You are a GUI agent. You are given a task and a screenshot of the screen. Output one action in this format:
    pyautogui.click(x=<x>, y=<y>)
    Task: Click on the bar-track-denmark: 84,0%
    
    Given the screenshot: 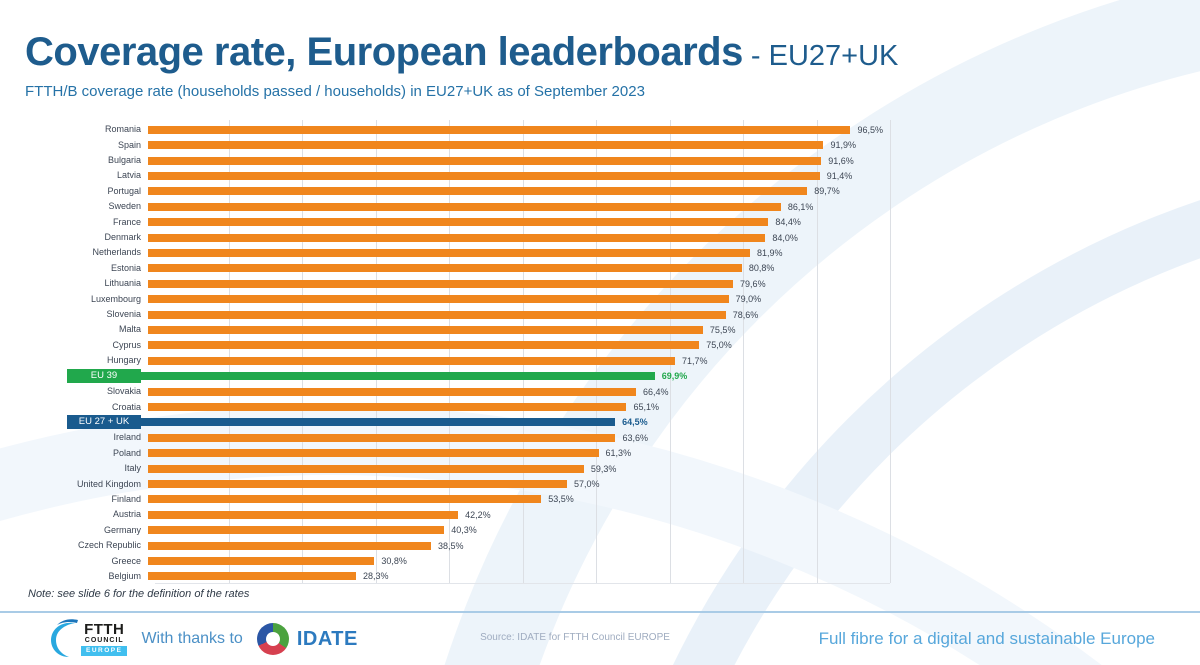 What is the action you would take?
    pyautogui.click(x=515, y=237)
    